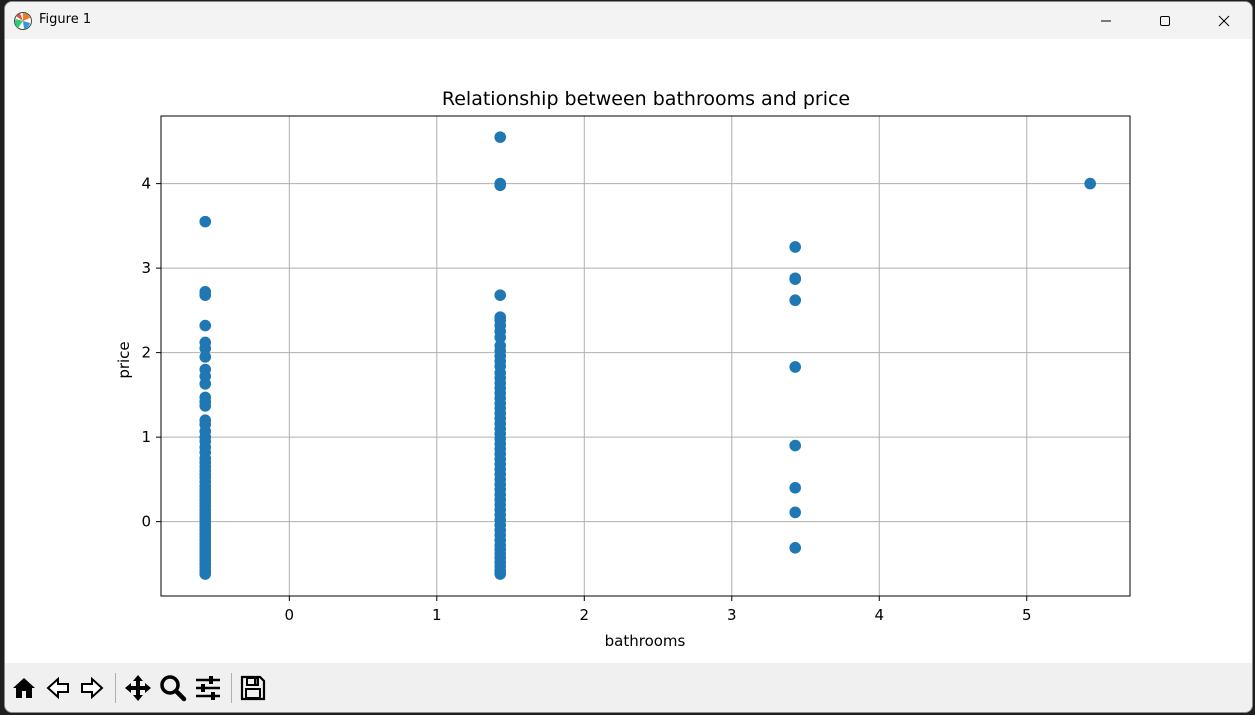 The height and width of the screenshot is (715, 1255). What do you see at coordinates (23, 21) in the screenshot?
I see `matplotlib-icon` at bounding box center [23, 21].